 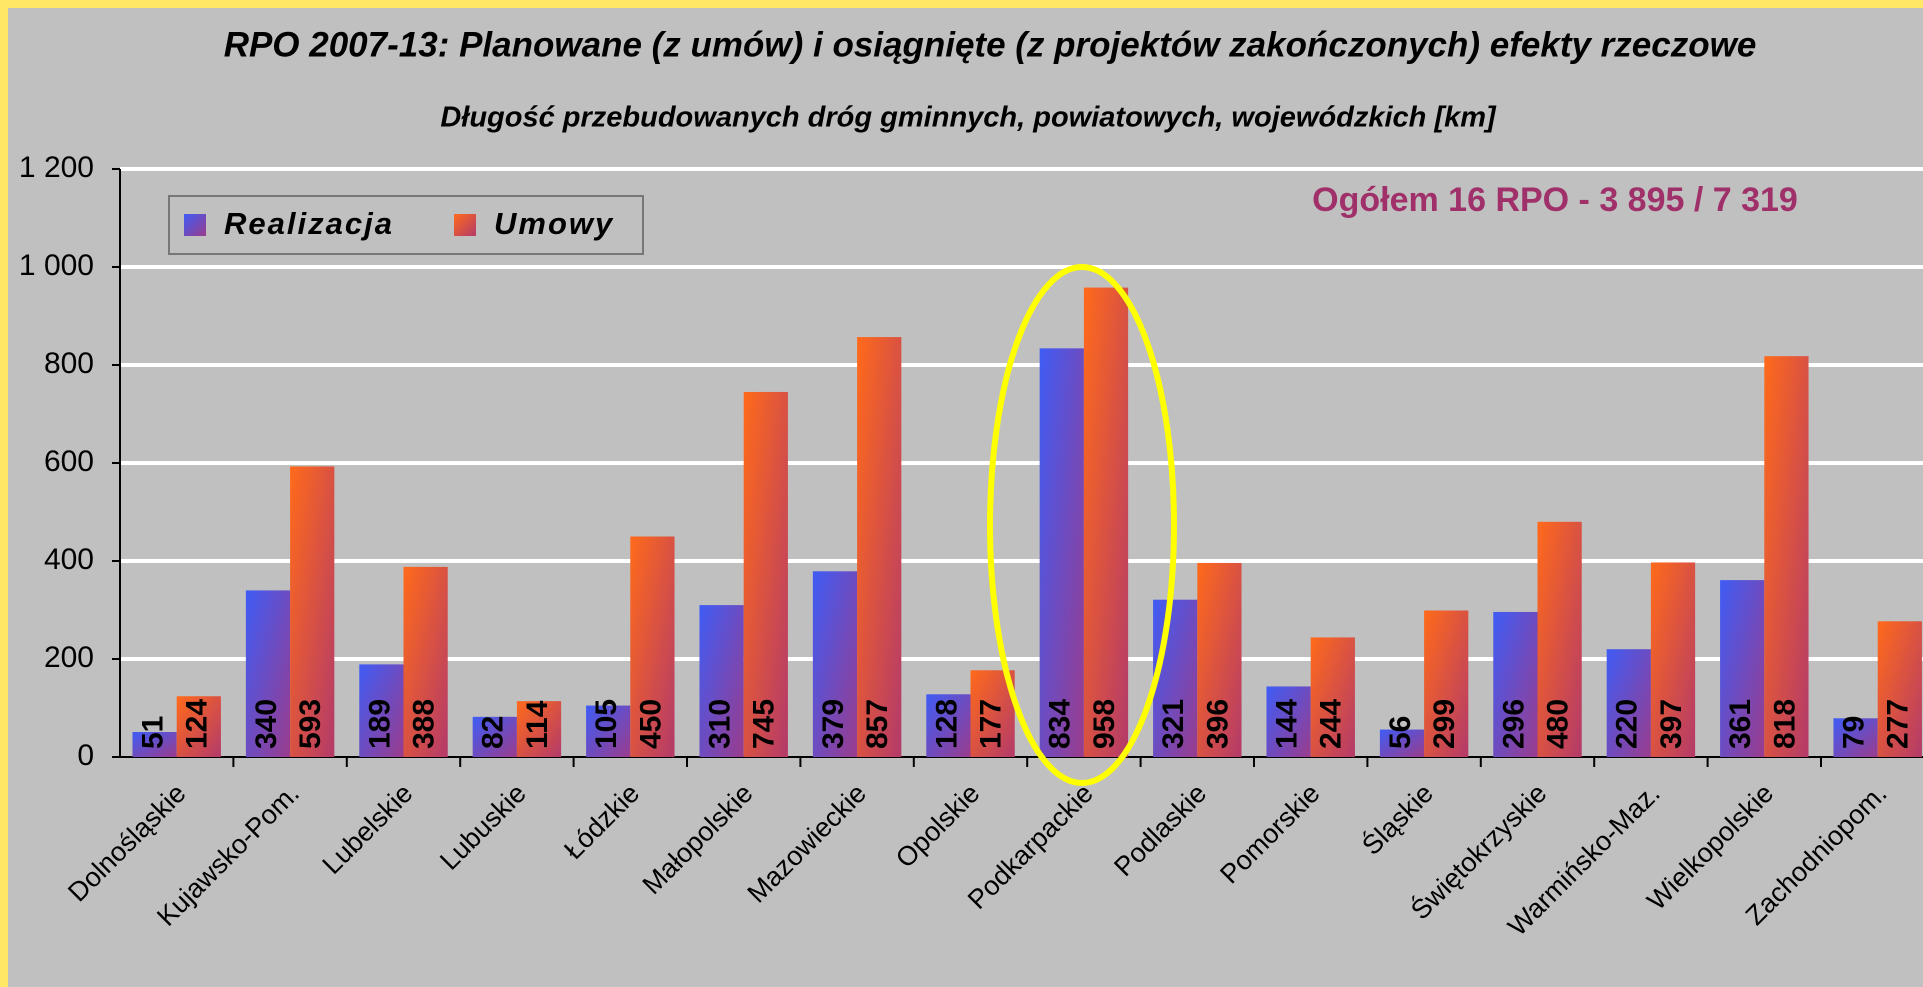 What do you see at coordinates (720, 724) in the screenshot?
I see `data-label: 310` at bounding box center [720, 724].